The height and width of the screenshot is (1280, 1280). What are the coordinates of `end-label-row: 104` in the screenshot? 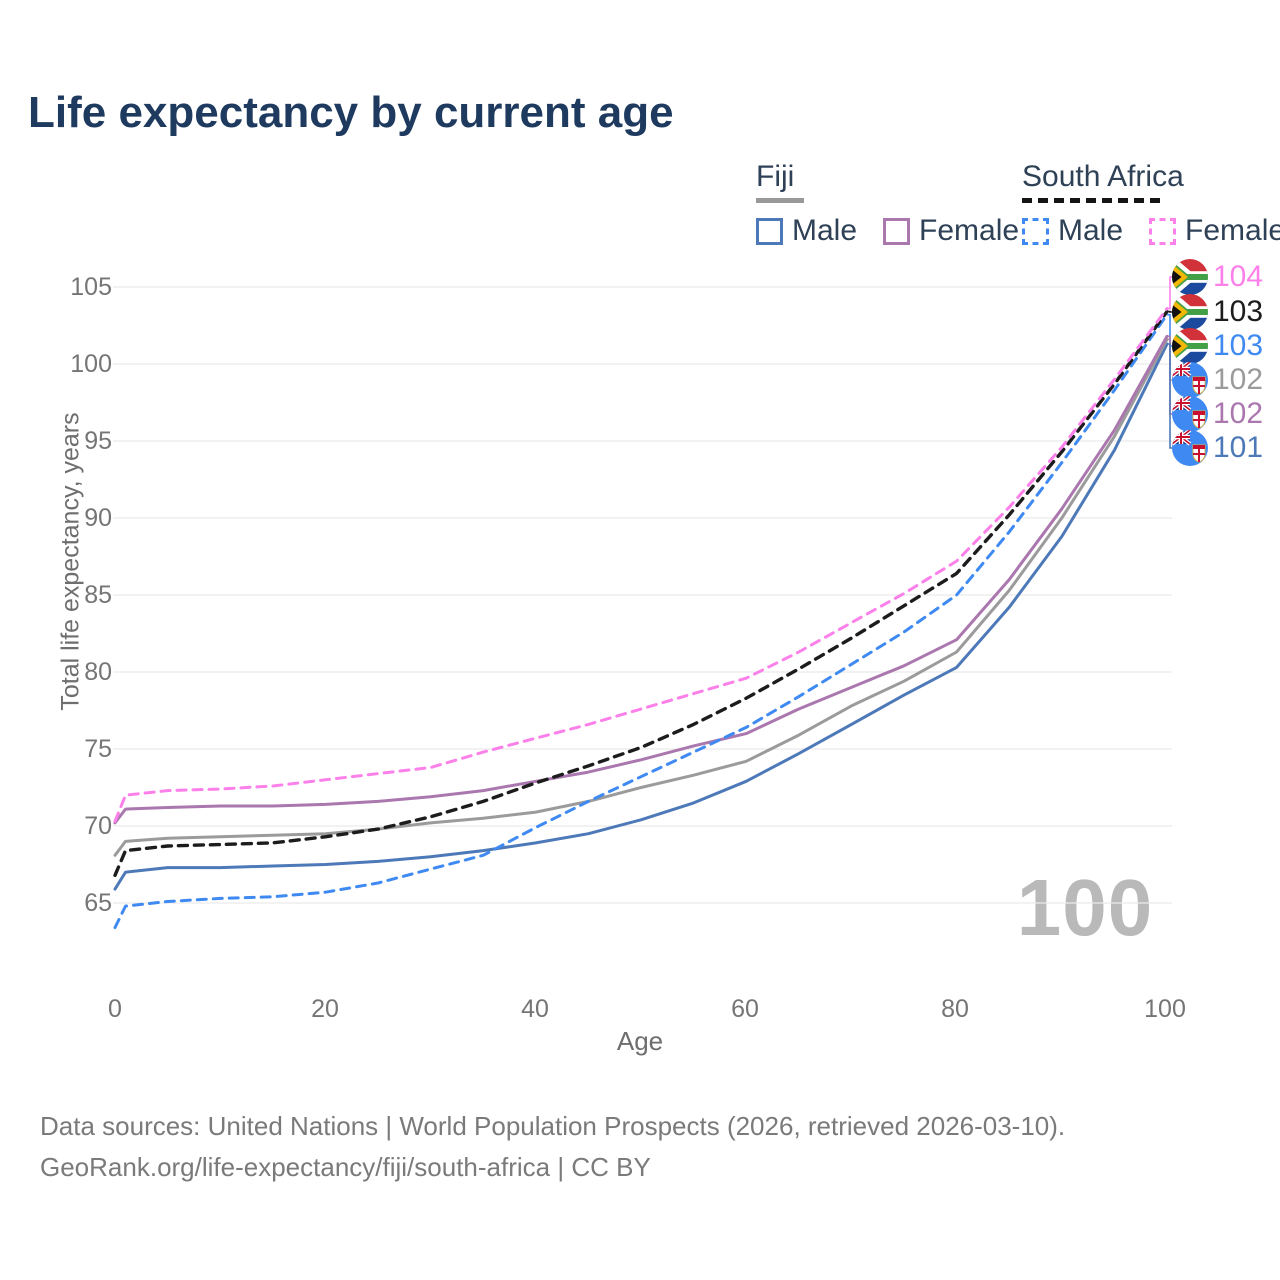 It's located at (1217, 277).